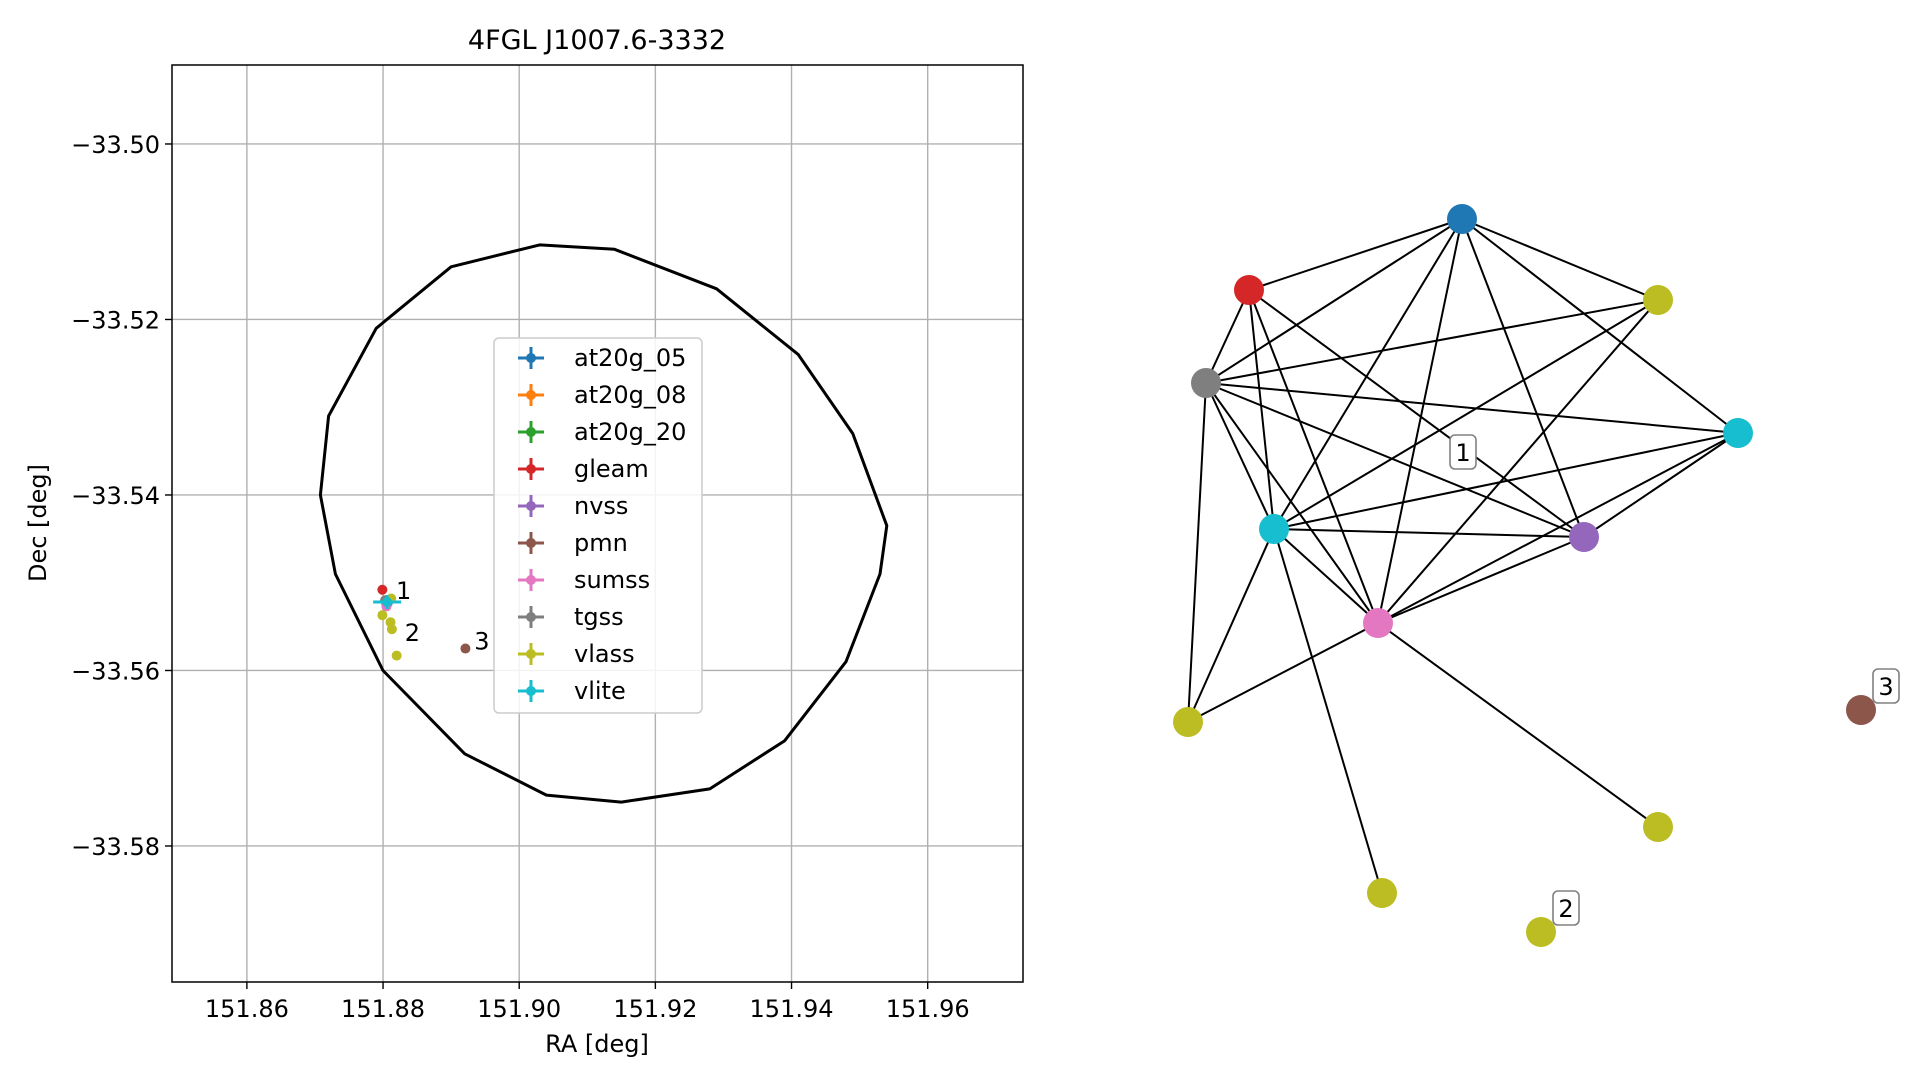 This screenshot has width=1919, height=1080. What do you see at coordinates (403, 591) in the screenshot?
I see `match-label: 1` at bounding box center [403, 591].